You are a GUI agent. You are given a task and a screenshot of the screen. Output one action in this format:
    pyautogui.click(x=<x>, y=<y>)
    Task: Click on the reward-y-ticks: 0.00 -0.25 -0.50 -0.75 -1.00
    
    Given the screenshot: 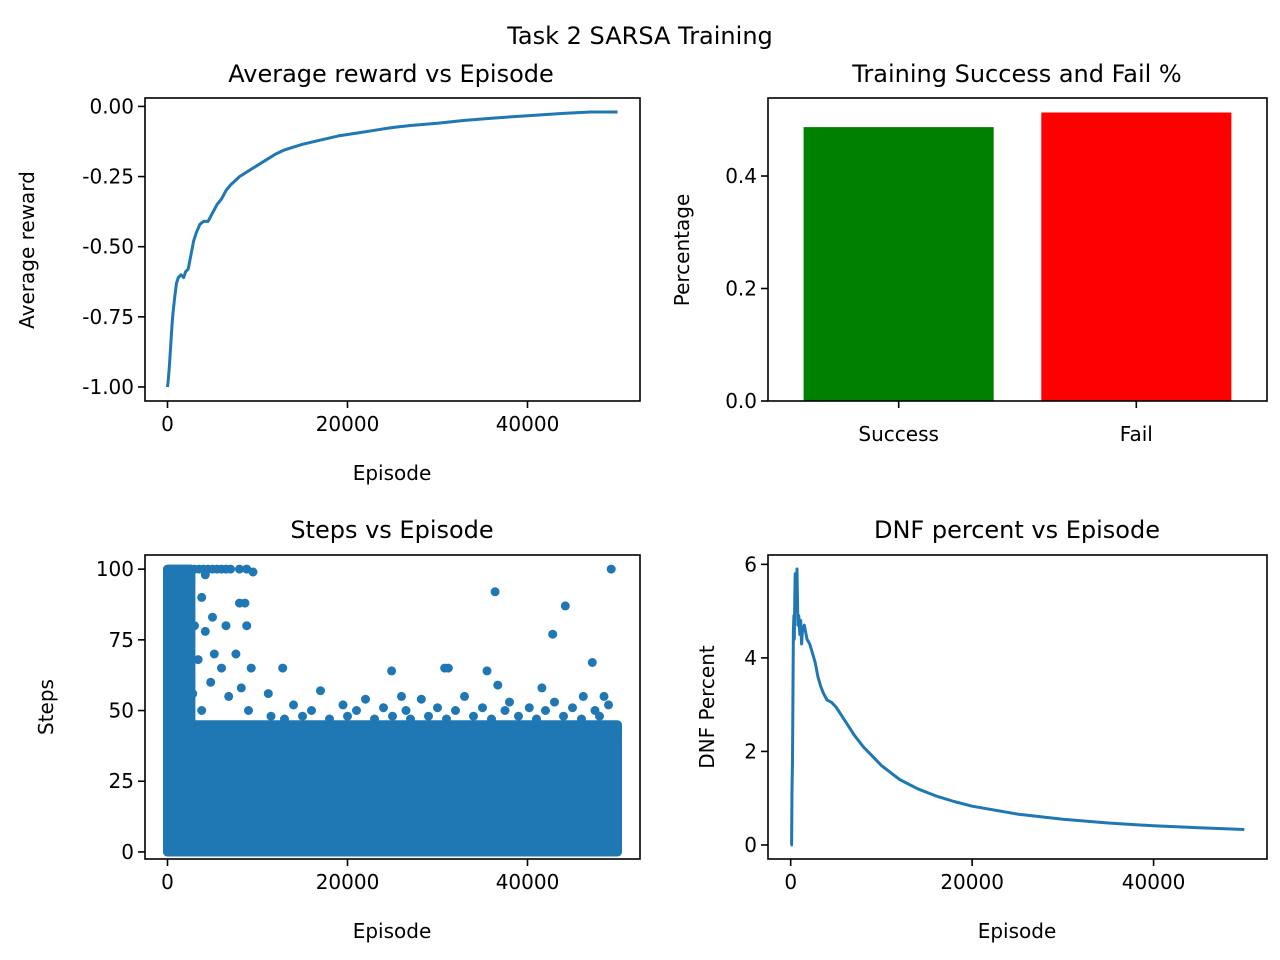 What is the action you would take?
    pyautogui.click(x=113, y=246)
    